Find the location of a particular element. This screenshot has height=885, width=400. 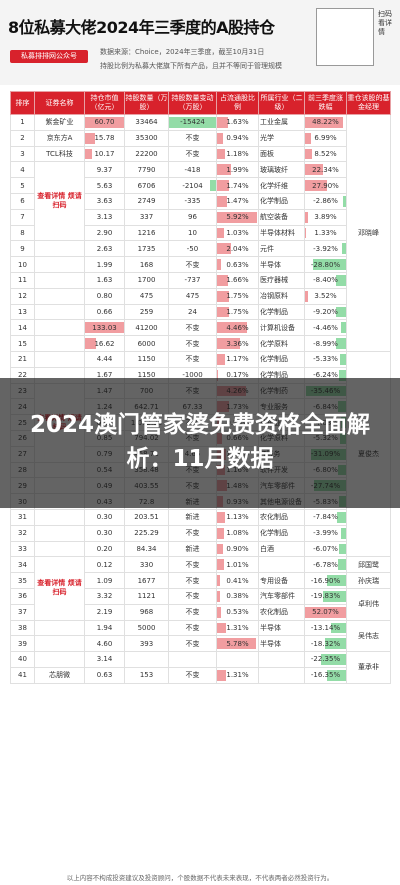

table-cell: 冶钢原料 is located at coordinates (281, 296).